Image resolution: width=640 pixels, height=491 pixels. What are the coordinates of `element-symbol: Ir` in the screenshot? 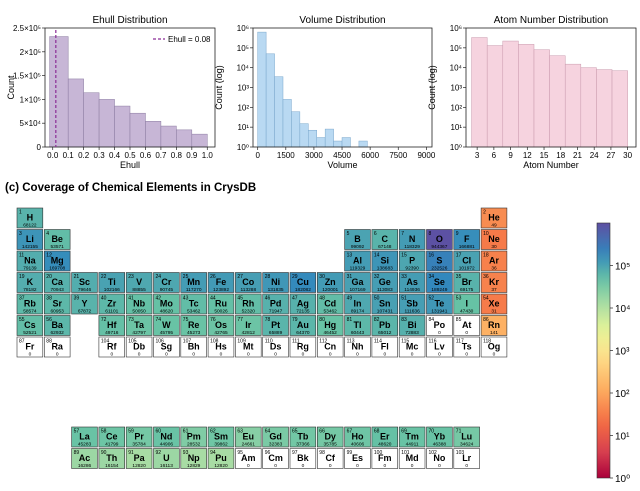 It's located at (248, 325).